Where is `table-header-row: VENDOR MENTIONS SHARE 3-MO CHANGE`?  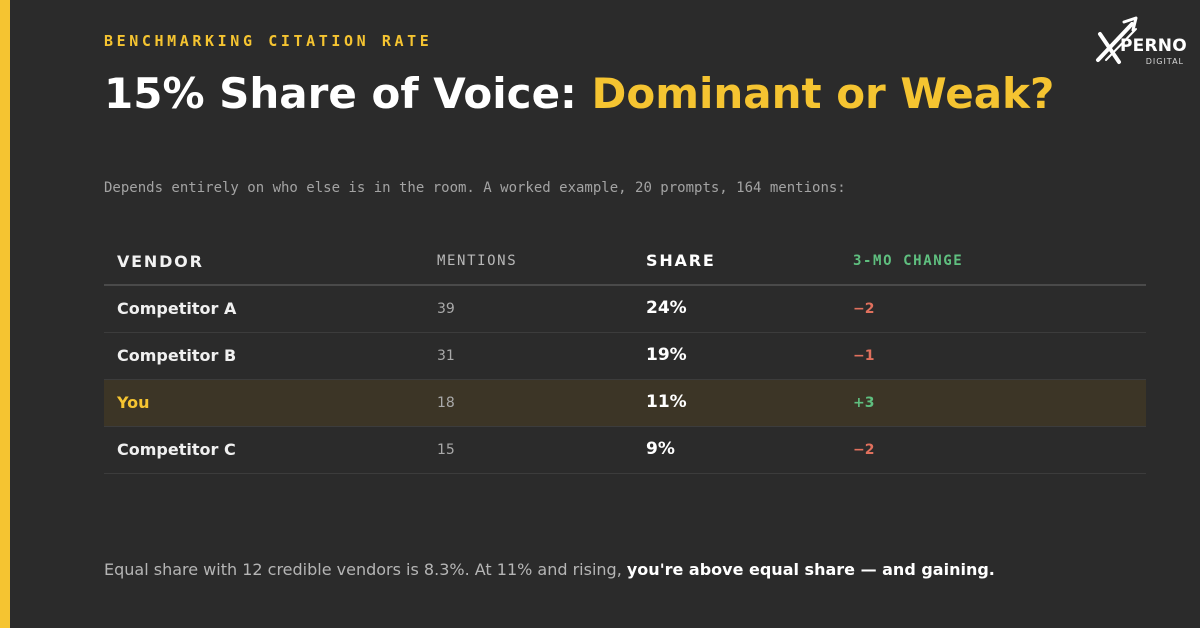
table-header-row: VENDOR MENTIONS SHARE 3-MO CHANGE is located at coordinates (625, 262).